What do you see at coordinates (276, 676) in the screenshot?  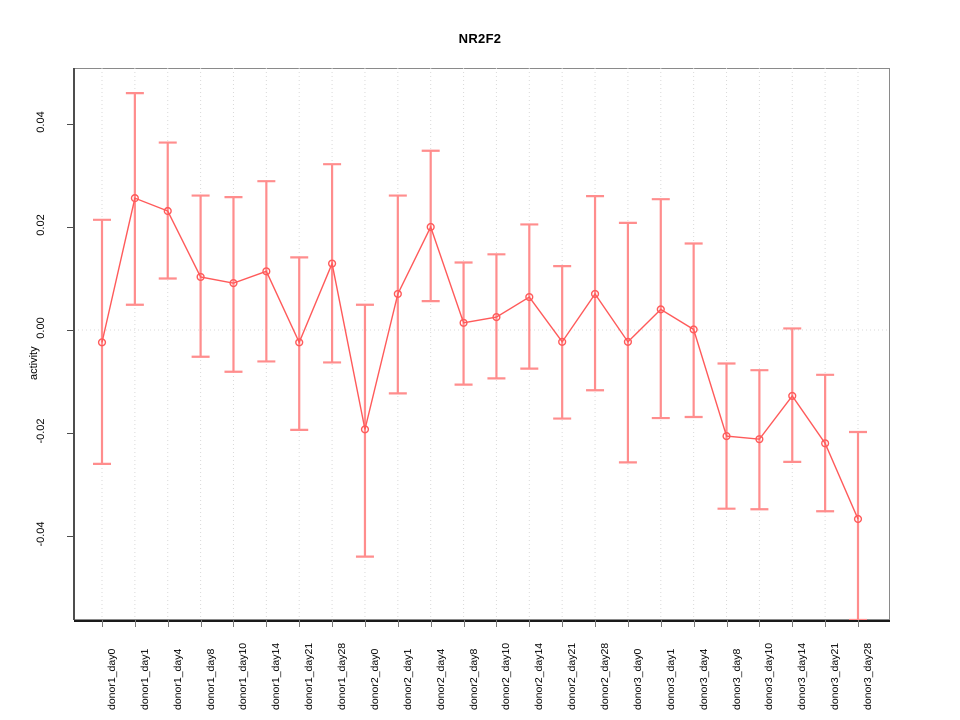 I see `x-axis-tick-label: donor1_day14` at bounding box center [276, 676].